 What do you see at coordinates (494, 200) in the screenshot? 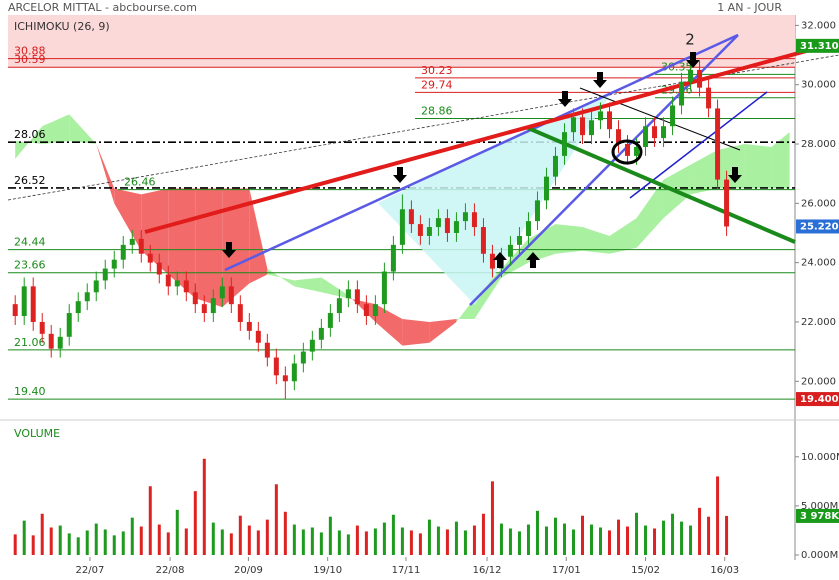
I see `highlight-zone` at bounding box center [494, 200].